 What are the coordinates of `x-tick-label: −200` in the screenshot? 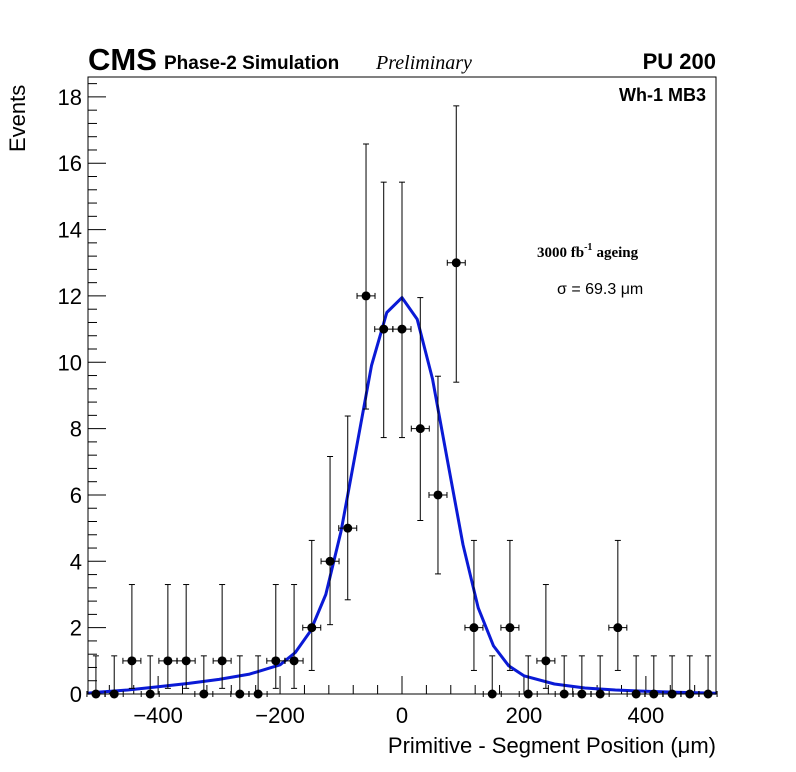 It's located at (280, 715).